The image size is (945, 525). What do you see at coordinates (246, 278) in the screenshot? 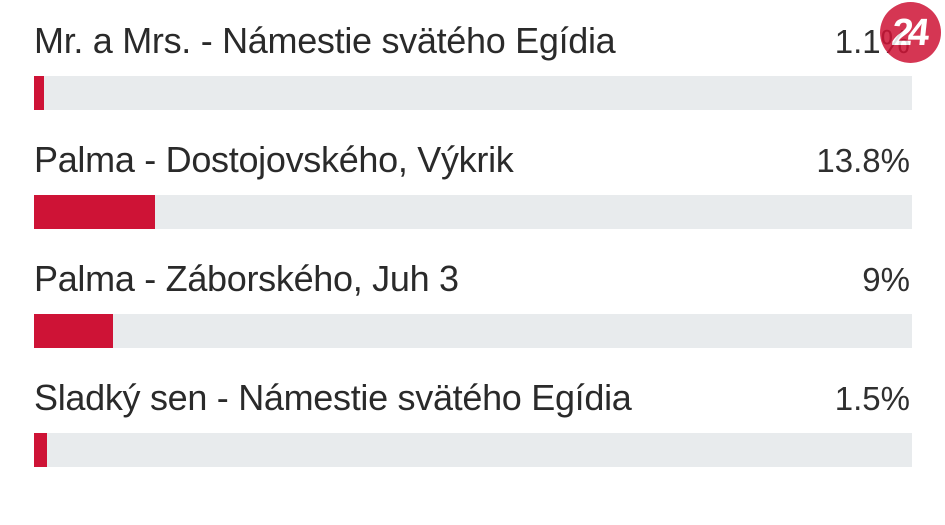
I see `poll-option-label: Palma - Záborského, Juh 3` at bounding box center [246, 278].